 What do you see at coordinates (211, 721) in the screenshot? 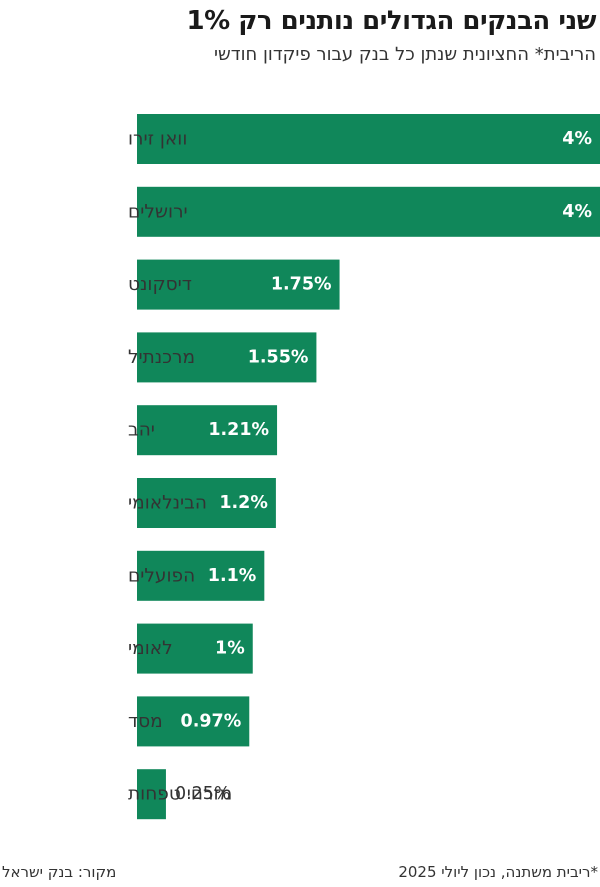
I see `value-label-8: 0.97%` at bounding box center [211, 721].